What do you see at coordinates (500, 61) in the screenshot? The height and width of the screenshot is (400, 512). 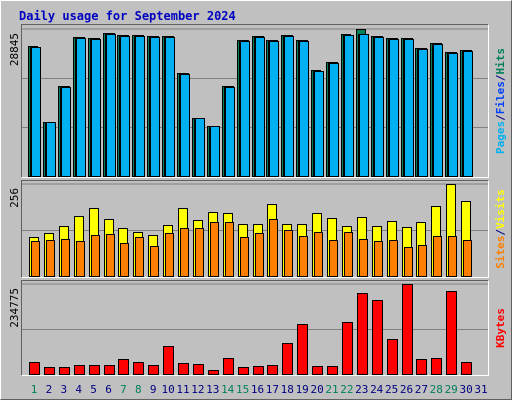 I see `legend-entry: Hits` at bounding box center [500, 61].